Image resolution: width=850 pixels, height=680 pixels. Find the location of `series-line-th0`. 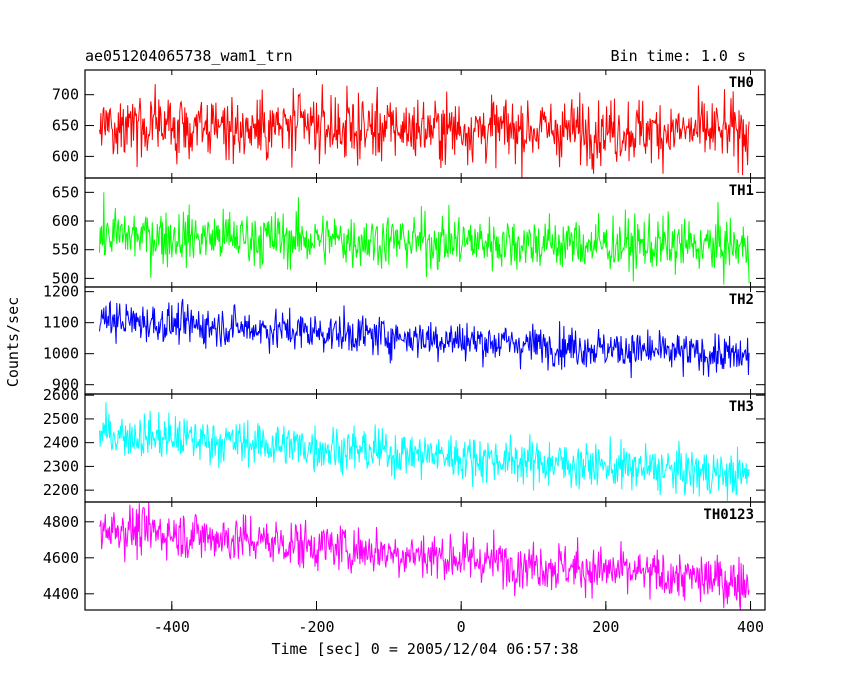

series-line-th0 is located at coordinates (424, 131).